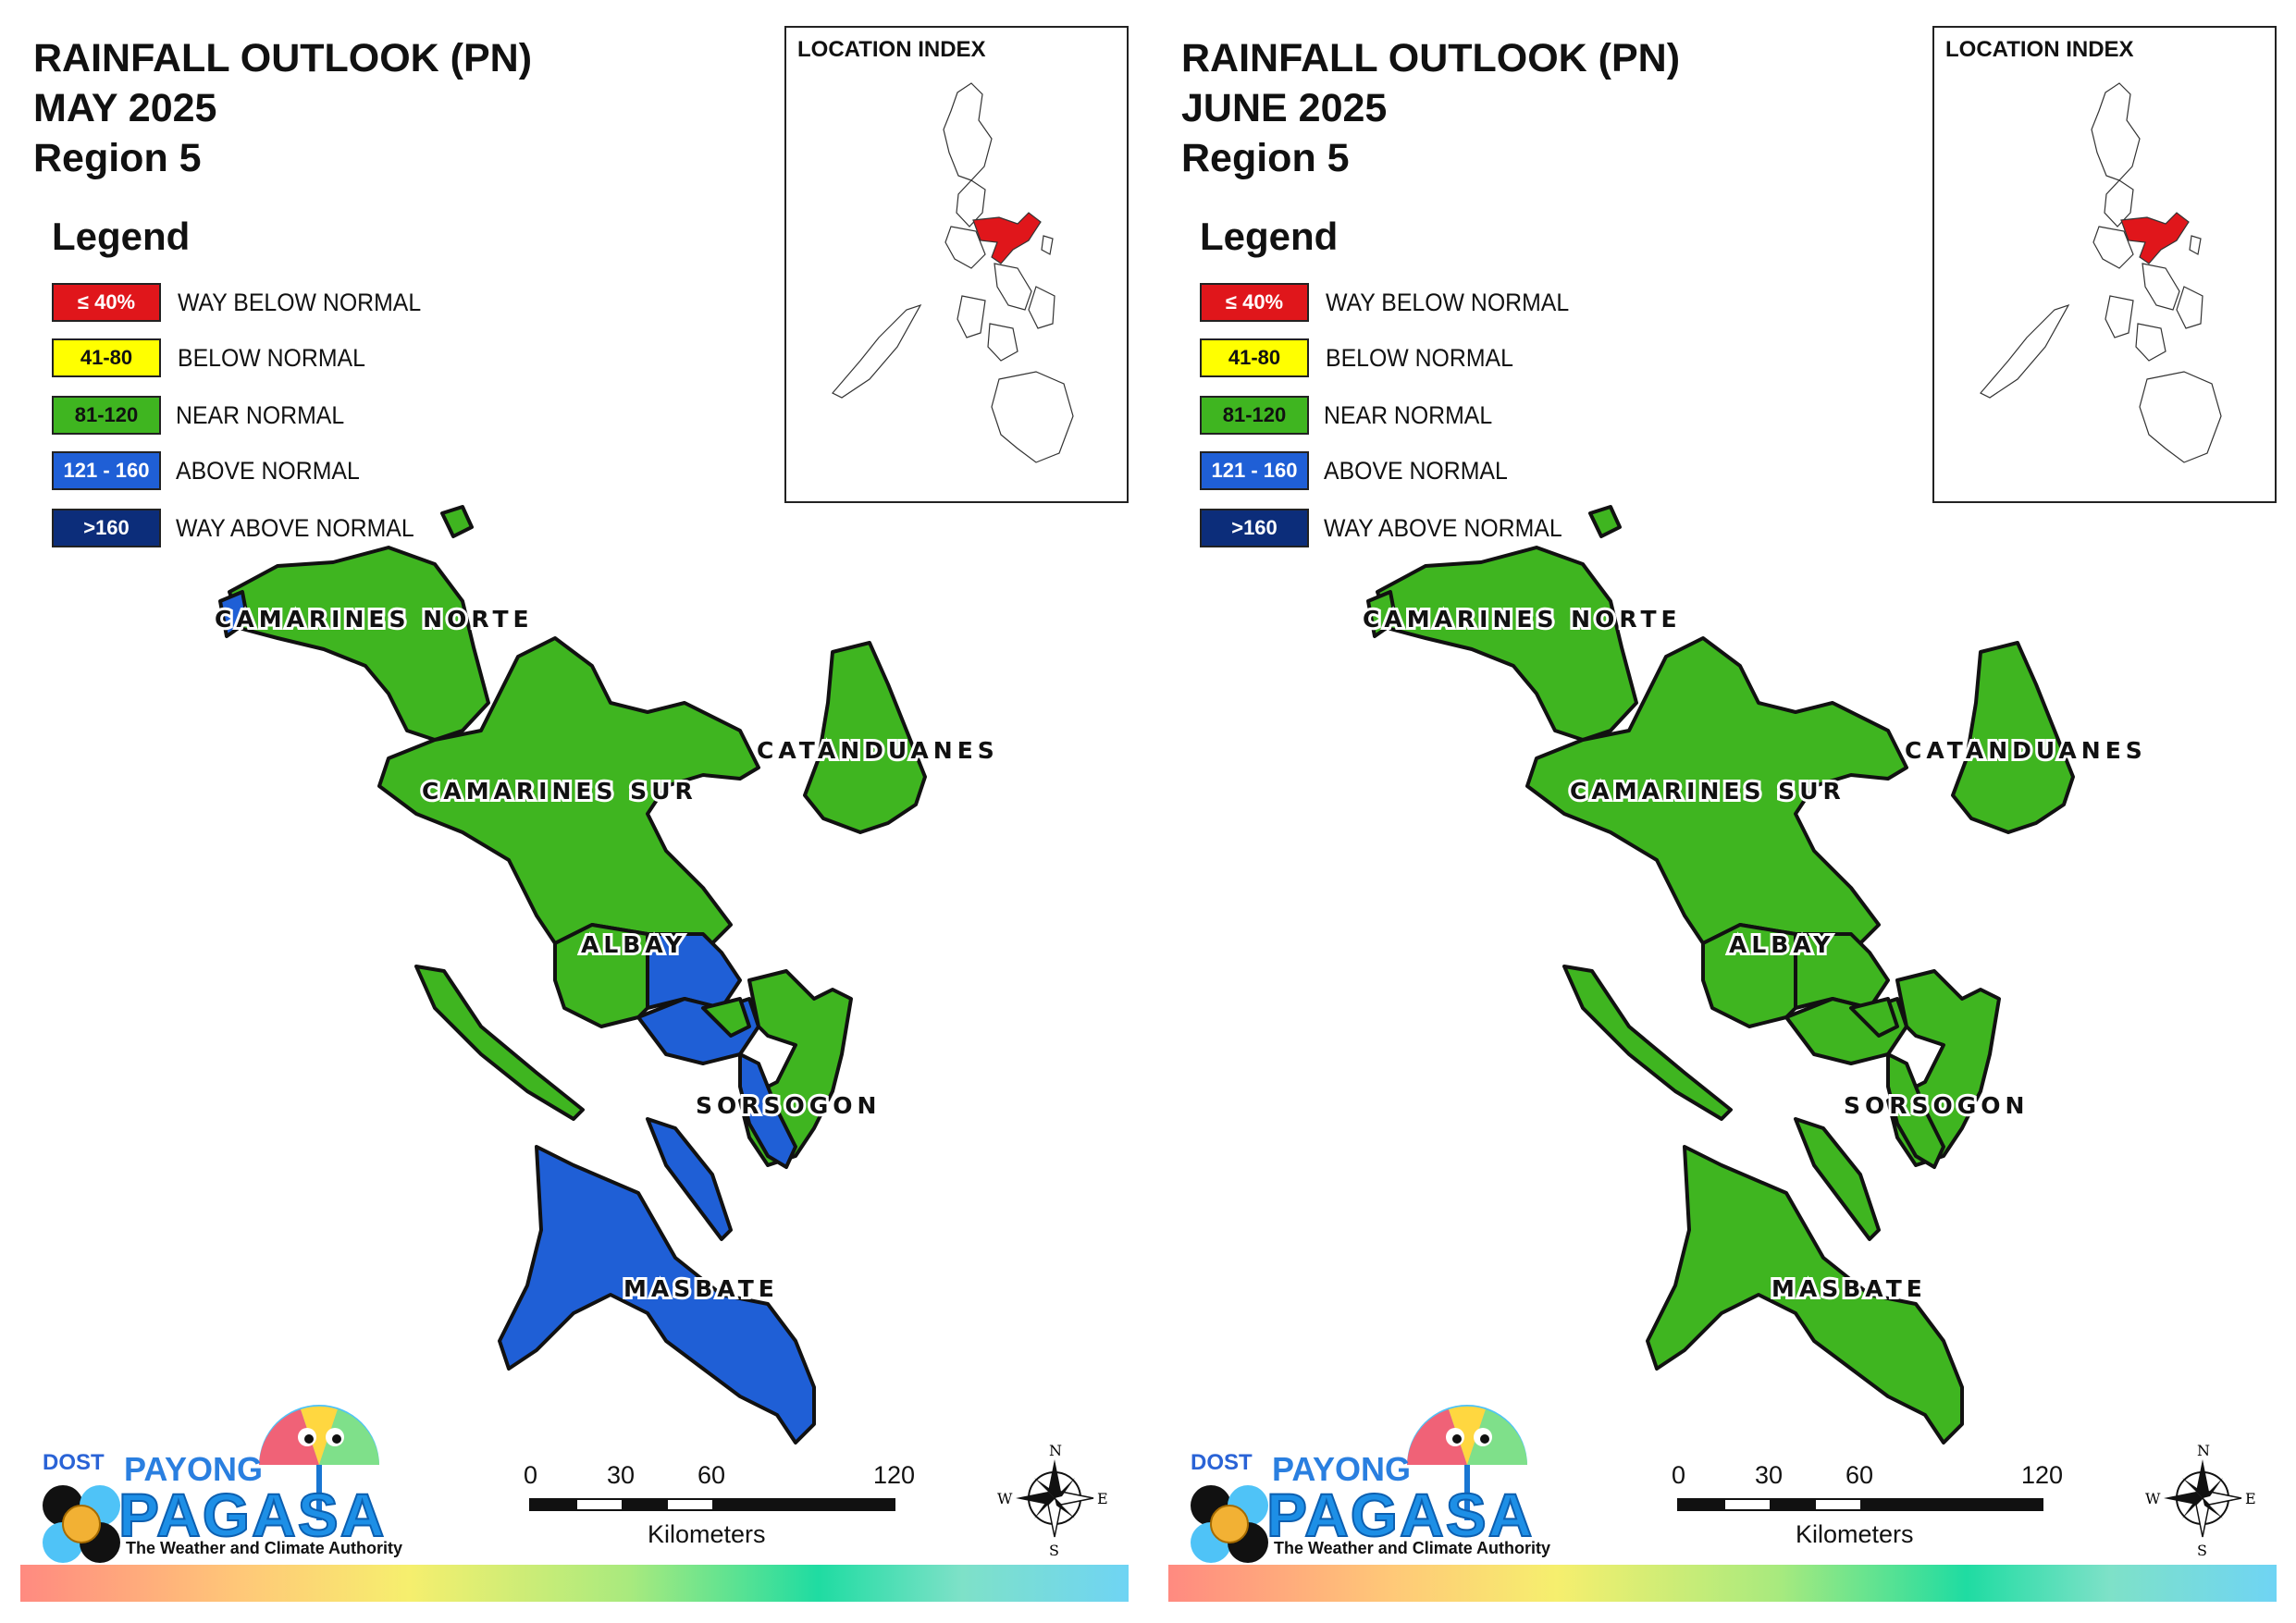 The height and width of the screenshot is (1623, 2296). I want to click on scale-bar, so click(1860, 1504).